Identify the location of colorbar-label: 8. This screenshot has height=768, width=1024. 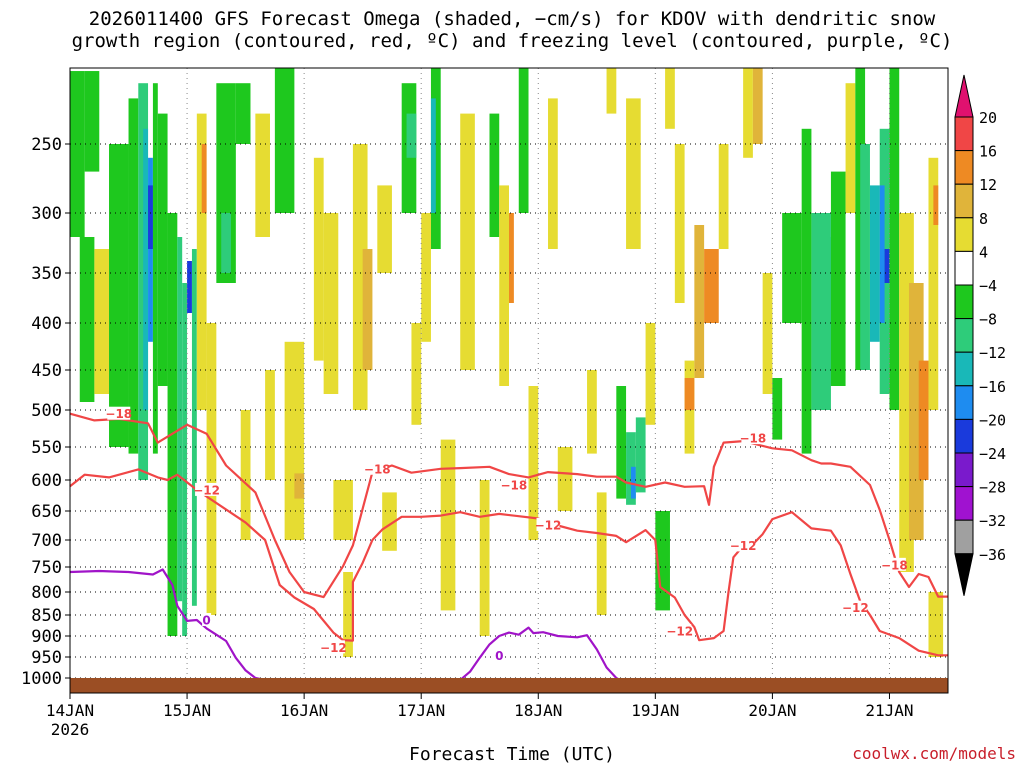
(983, 219).